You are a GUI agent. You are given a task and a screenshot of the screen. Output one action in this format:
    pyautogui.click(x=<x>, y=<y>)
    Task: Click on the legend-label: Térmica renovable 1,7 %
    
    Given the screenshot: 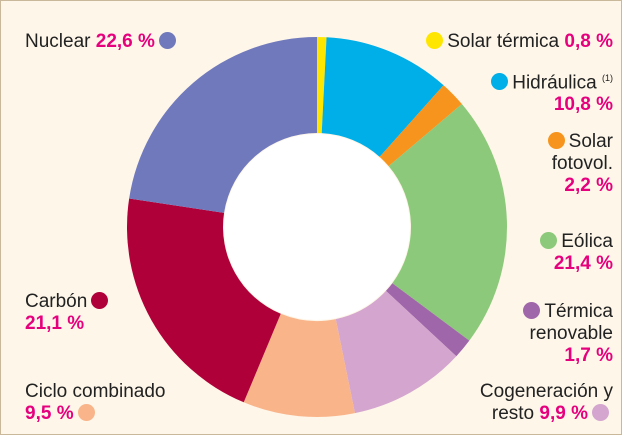 What is the action you would take?
    pyautogui.click(x=558, y=334)
    